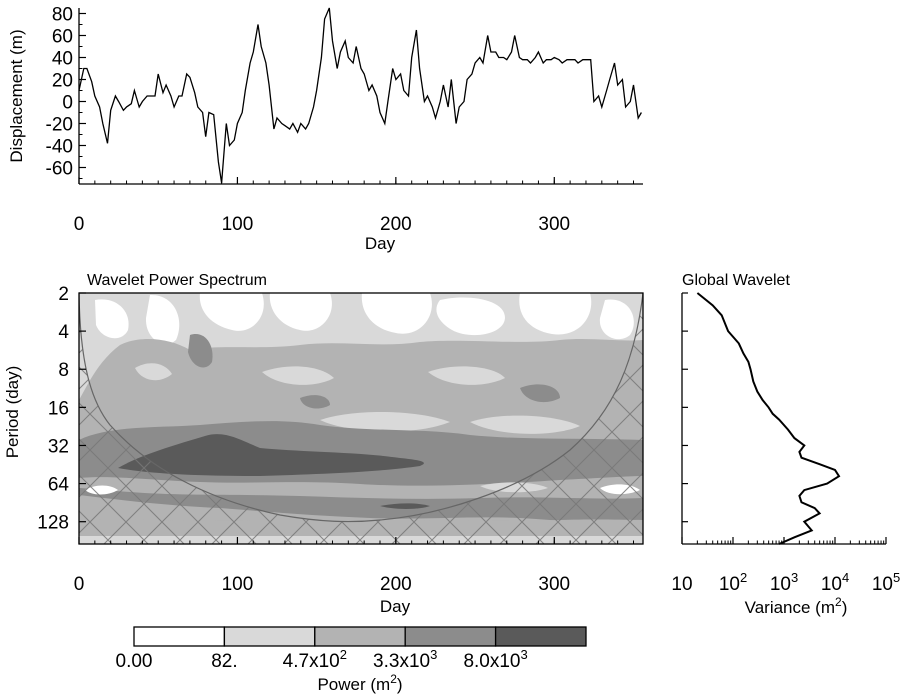 The height and width of the screenshot is (699, 911). What do you see at coordinates (59, 125) in the screenshot?
I see `y-tick-label: -20` at bounding box center [59, 125].